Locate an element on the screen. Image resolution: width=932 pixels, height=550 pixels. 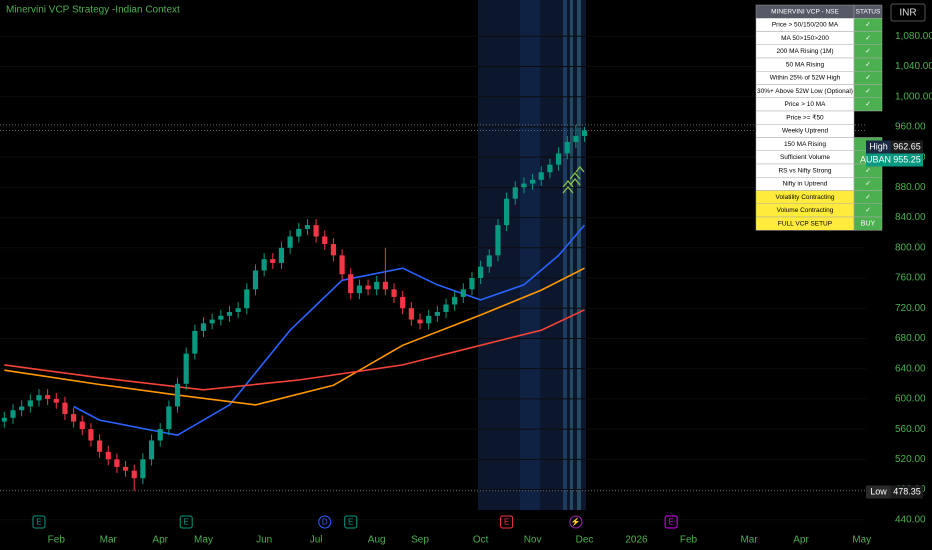
x-tick-label: Sep is located at coordinates (420, 540).